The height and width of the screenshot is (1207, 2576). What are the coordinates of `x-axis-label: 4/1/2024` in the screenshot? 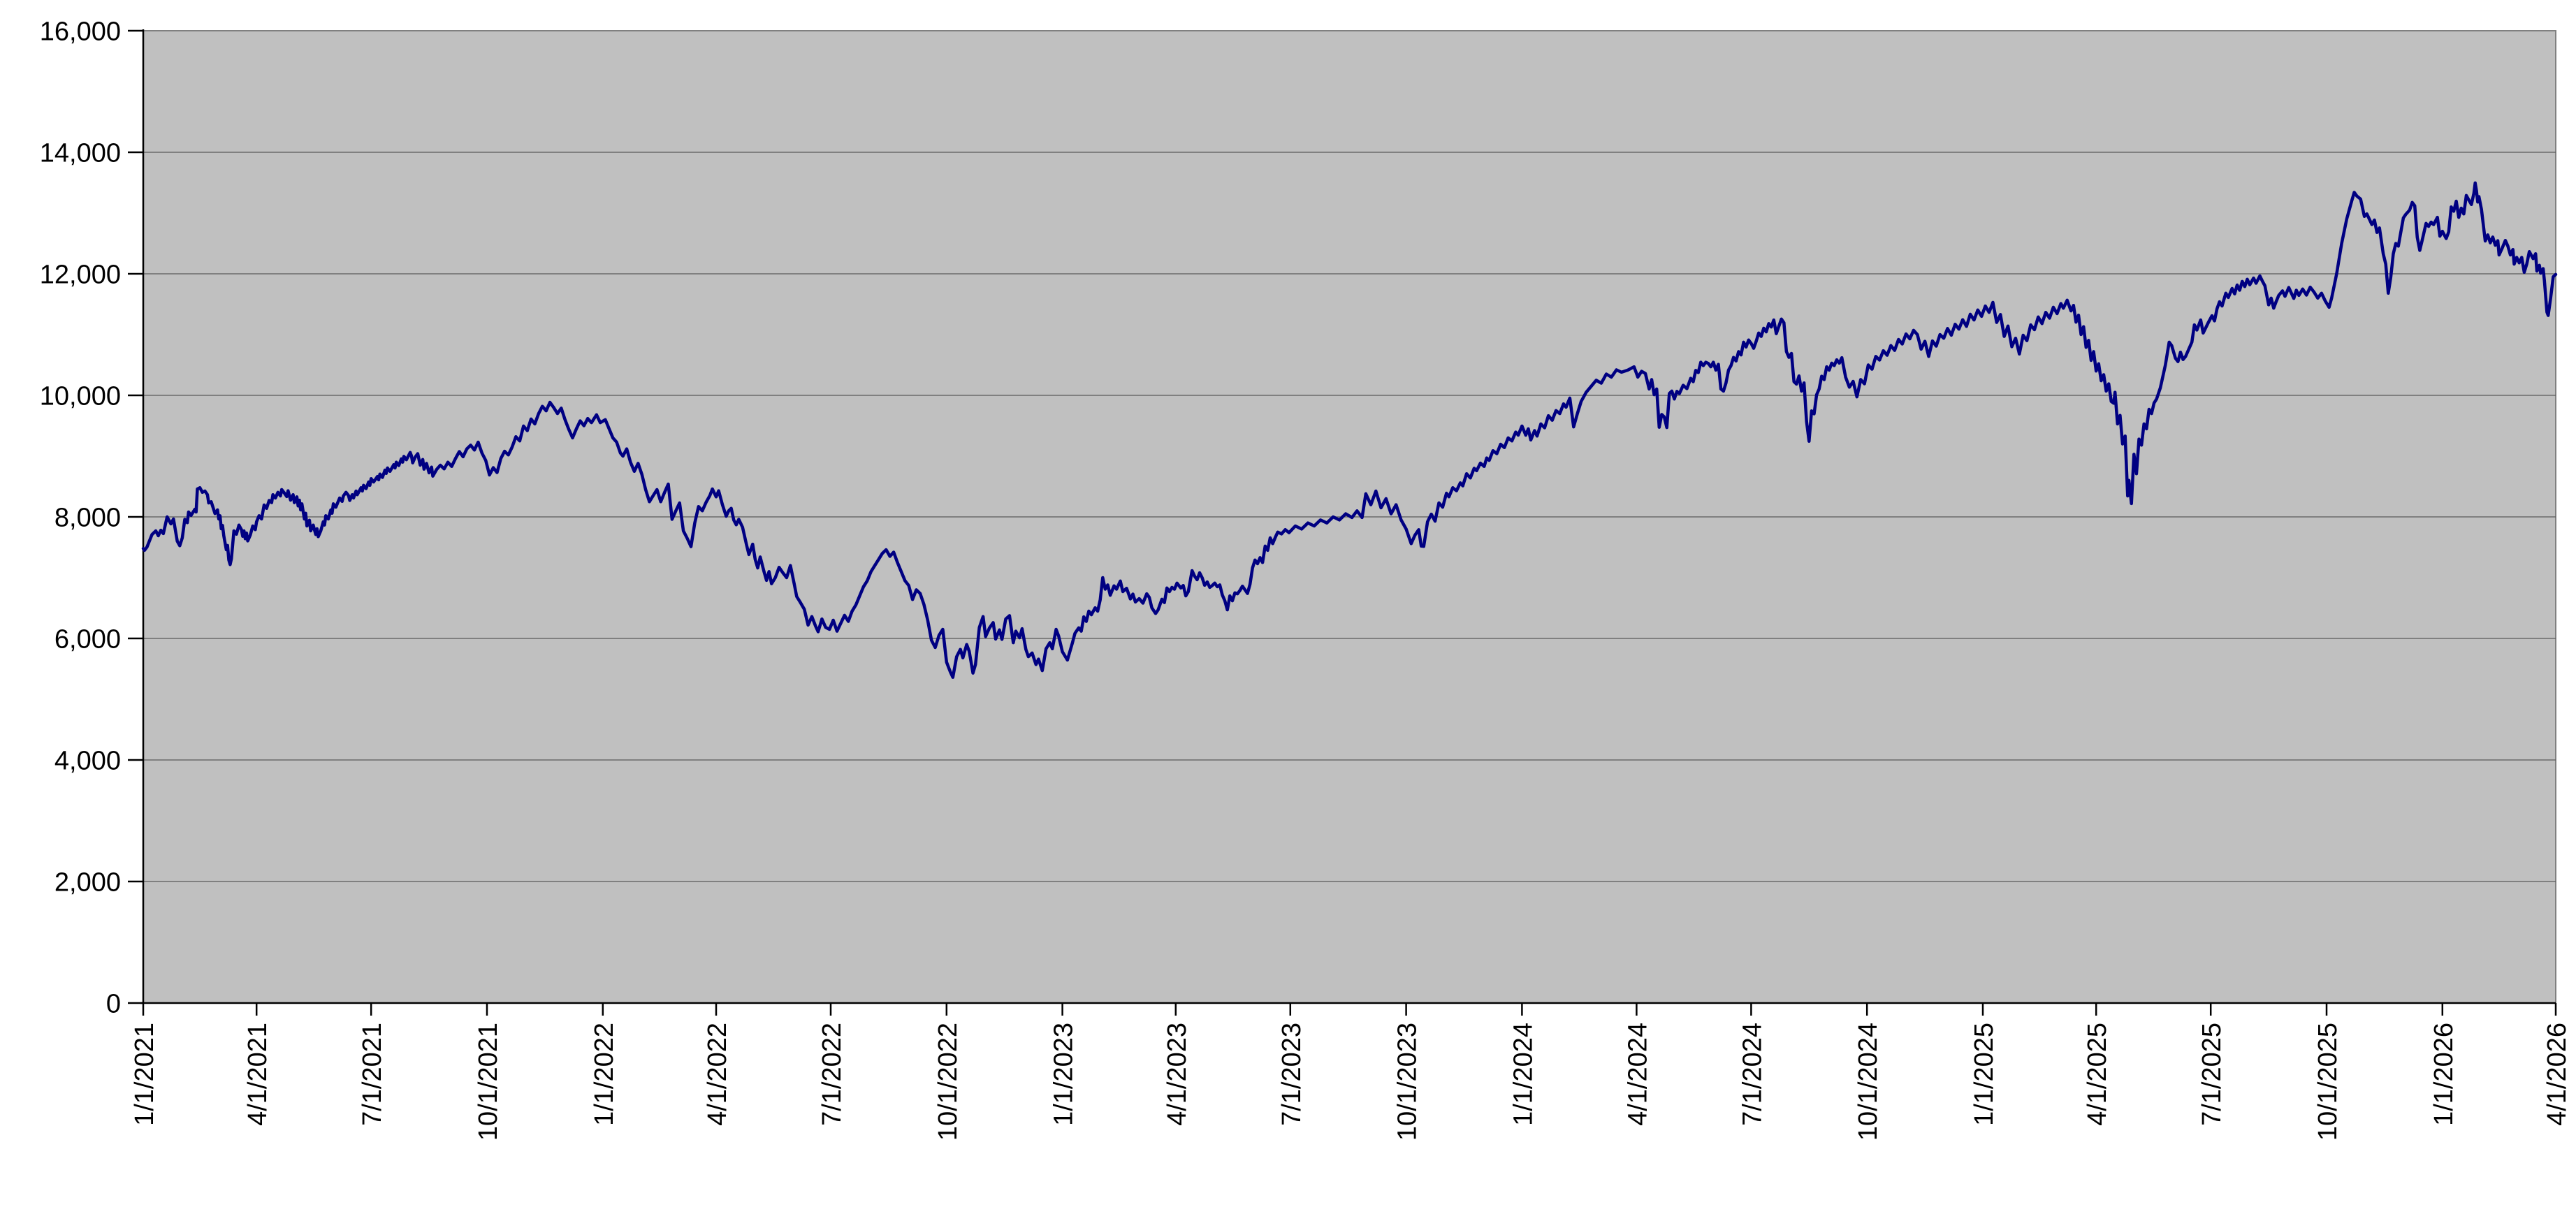 It's located at (1638, 1074).